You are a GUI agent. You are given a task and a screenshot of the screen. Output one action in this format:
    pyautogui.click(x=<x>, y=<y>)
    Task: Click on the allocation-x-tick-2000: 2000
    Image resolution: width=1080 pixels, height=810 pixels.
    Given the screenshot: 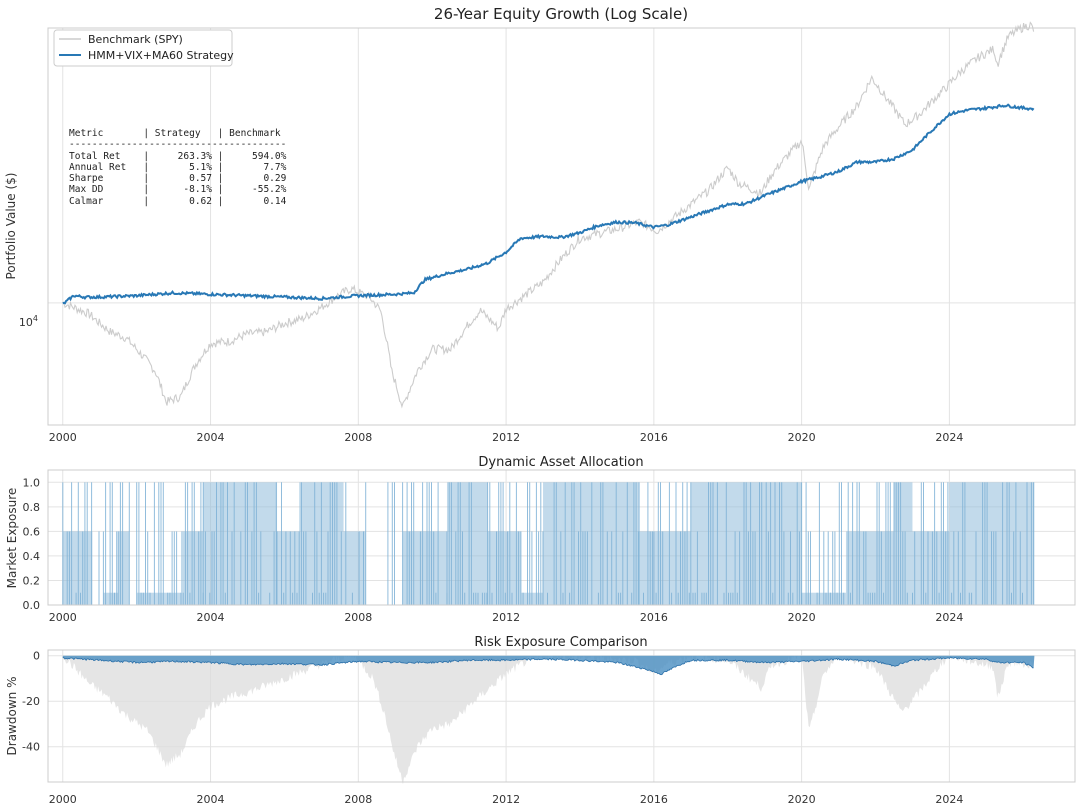 What is the action you would take?
    pyautogui.click(x=63, y=617)
    